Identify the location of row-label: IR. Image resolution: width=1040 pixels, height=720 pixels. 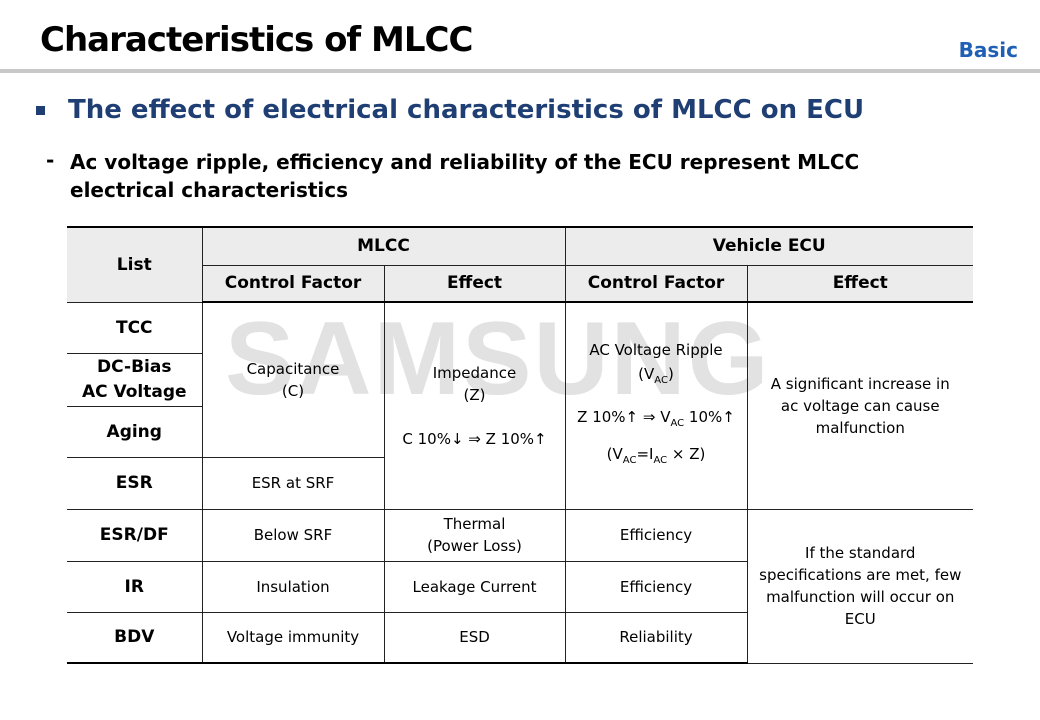
(135, 586).